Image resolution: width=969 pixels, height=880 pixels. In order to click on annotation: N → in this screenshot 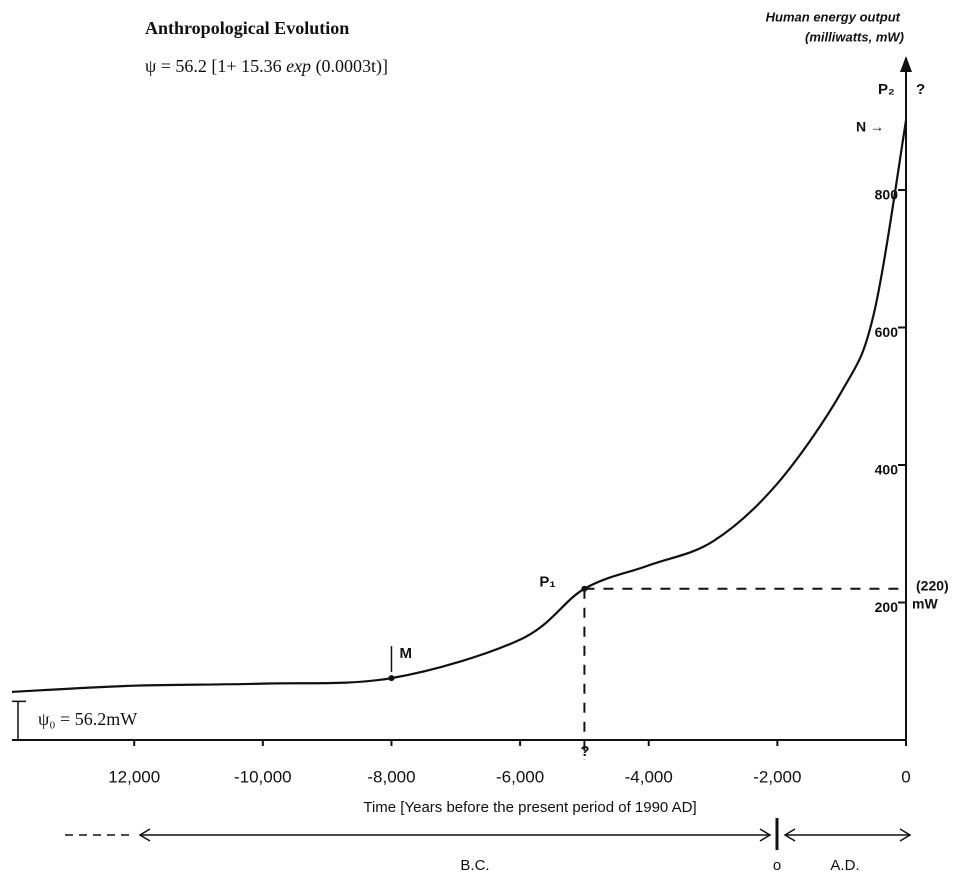, I will do `click(870, 127)`.